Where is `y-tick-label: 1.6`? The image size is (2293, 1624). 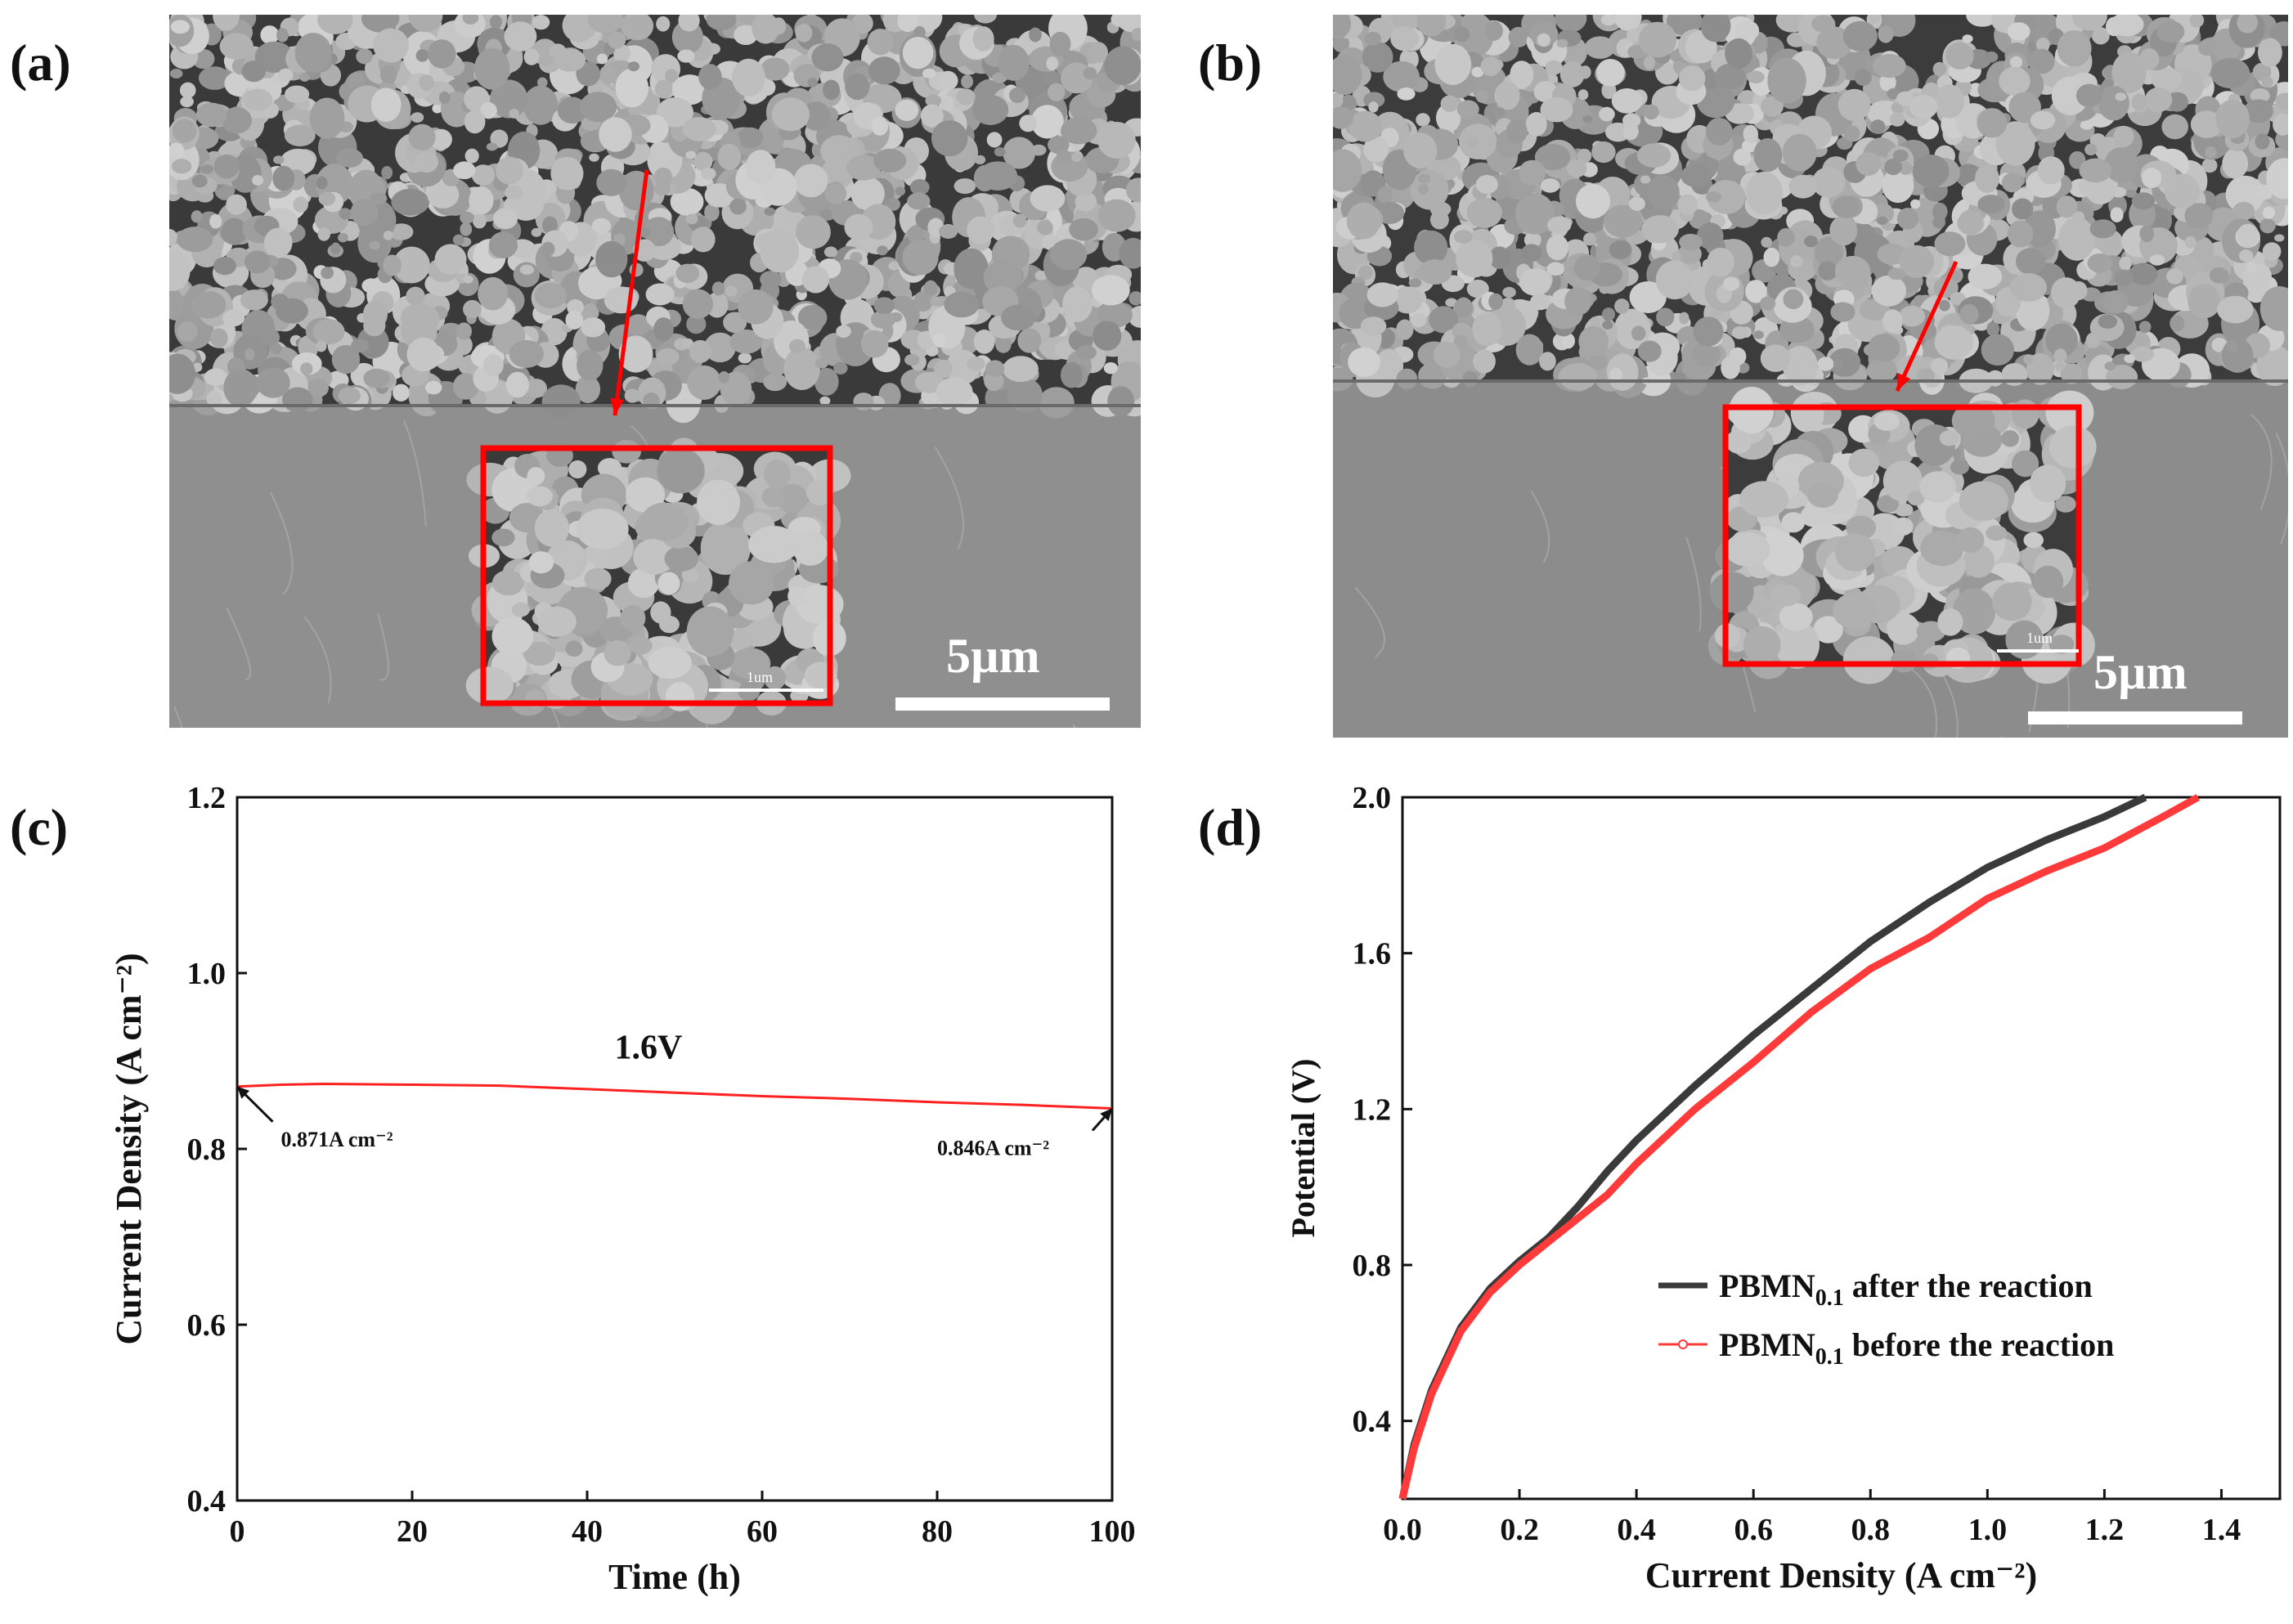
y-tick-label: 1.6 is located at coordinates (1372, 954).